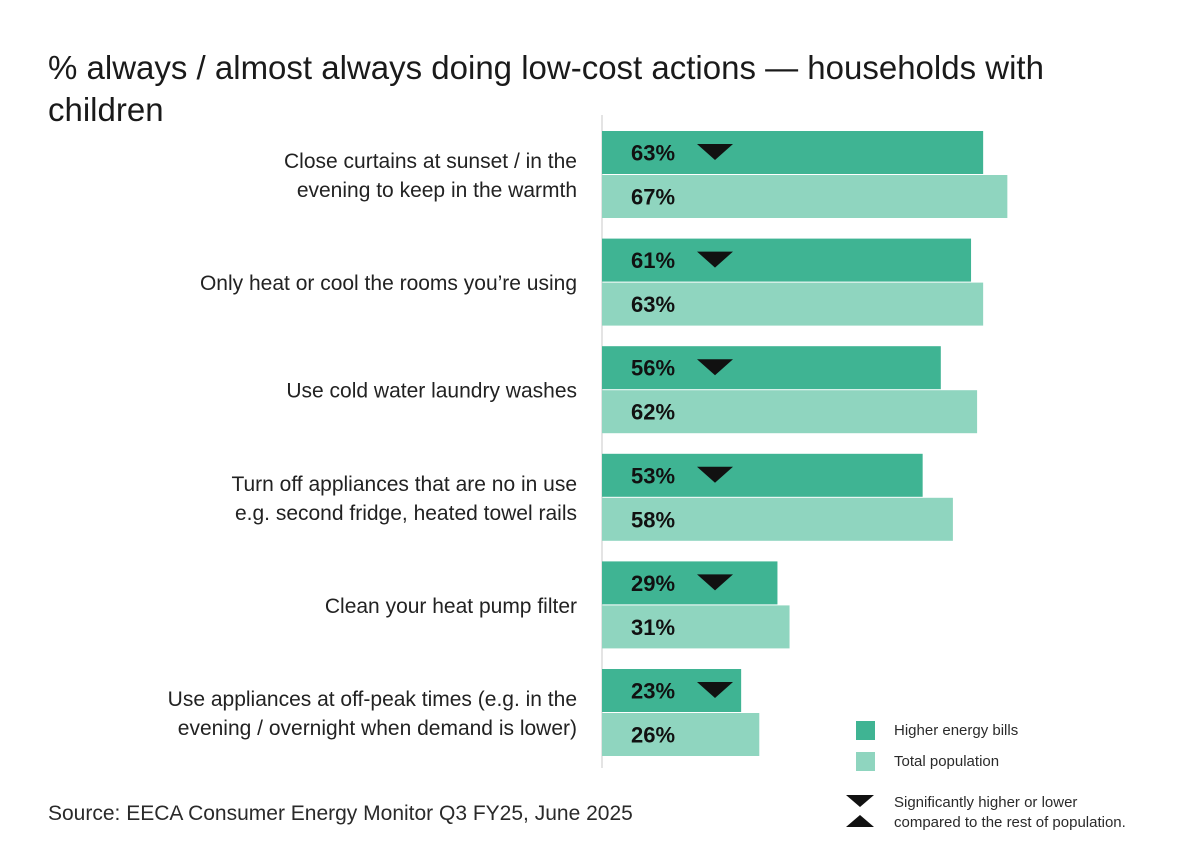  Describe the element at coordinates (1021, 730) in the screenshot. I see `legend-item-higher-energy-bills: Higher energy bills` at that location.